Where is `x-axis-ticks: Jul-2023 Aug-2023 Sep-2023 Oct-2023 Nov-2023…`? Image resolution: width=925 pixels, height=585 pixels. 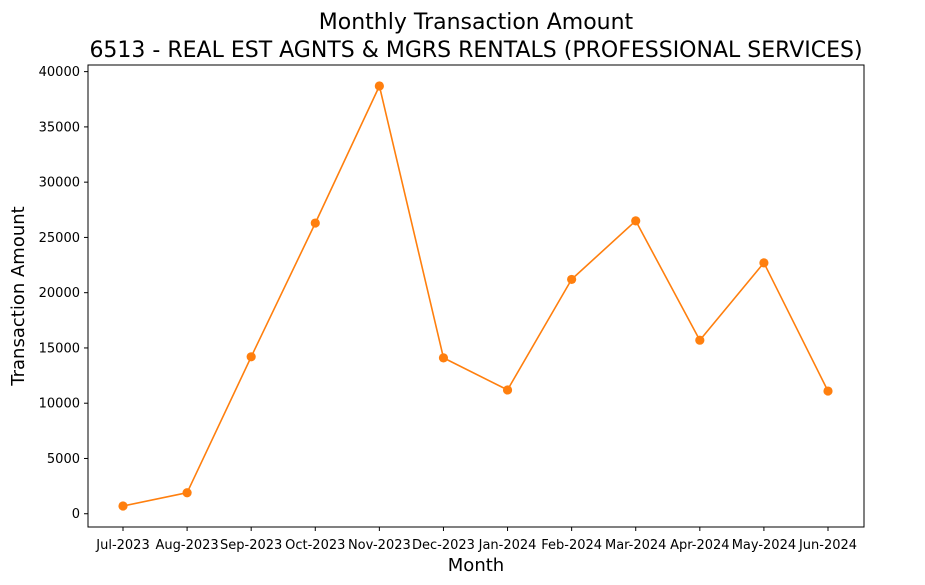 x-axis-ticks: Jul-2023 Aug-2023 Sep-2023 Oct-2023 Nov-2023… is located at coordinates (476, 540).